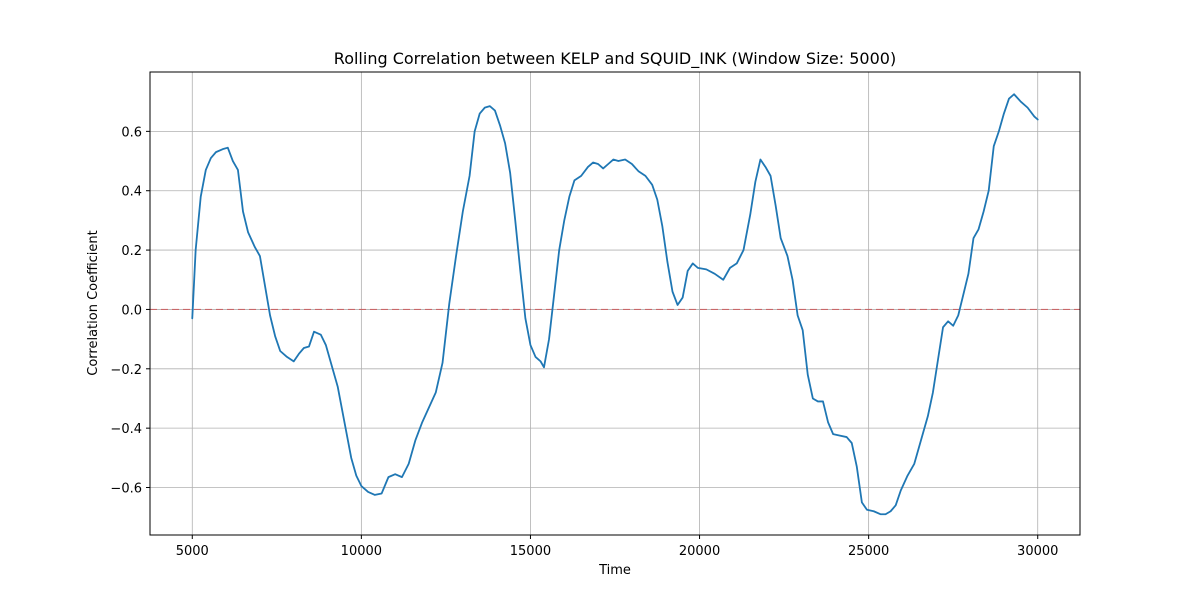  What do you see at coordinates (868, 551) in the screenshot?
I see `x-tick-label: 25000` at bounding box center [868, 551].